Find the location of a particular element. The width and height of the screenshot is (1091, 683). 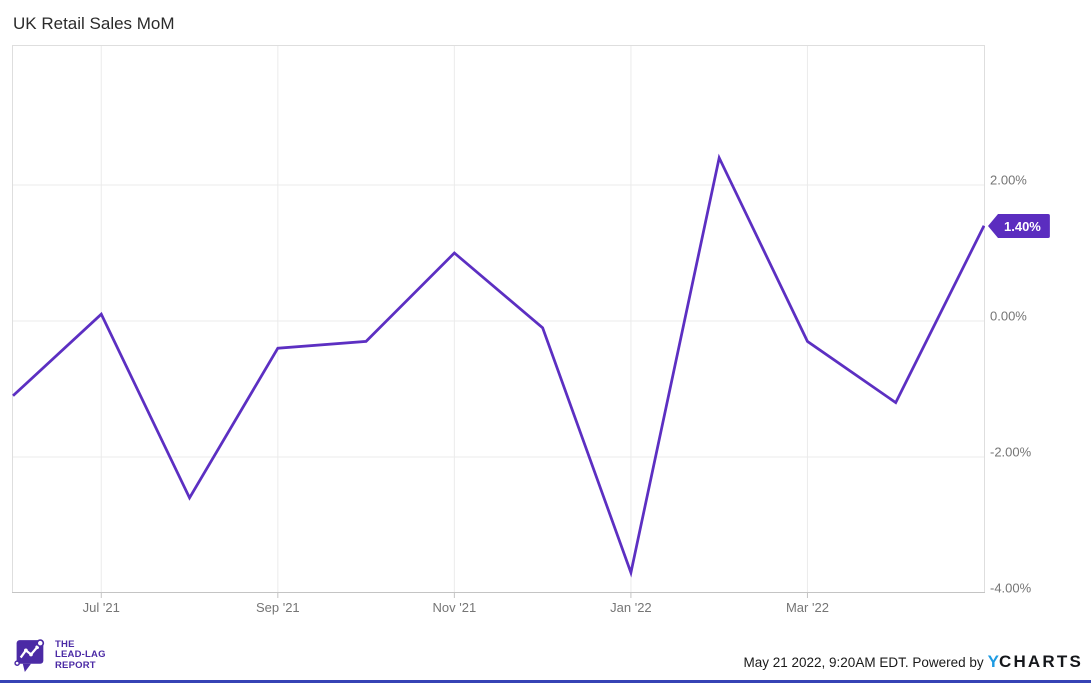

bottom-accent-bar is located at coordinates (545, 681).